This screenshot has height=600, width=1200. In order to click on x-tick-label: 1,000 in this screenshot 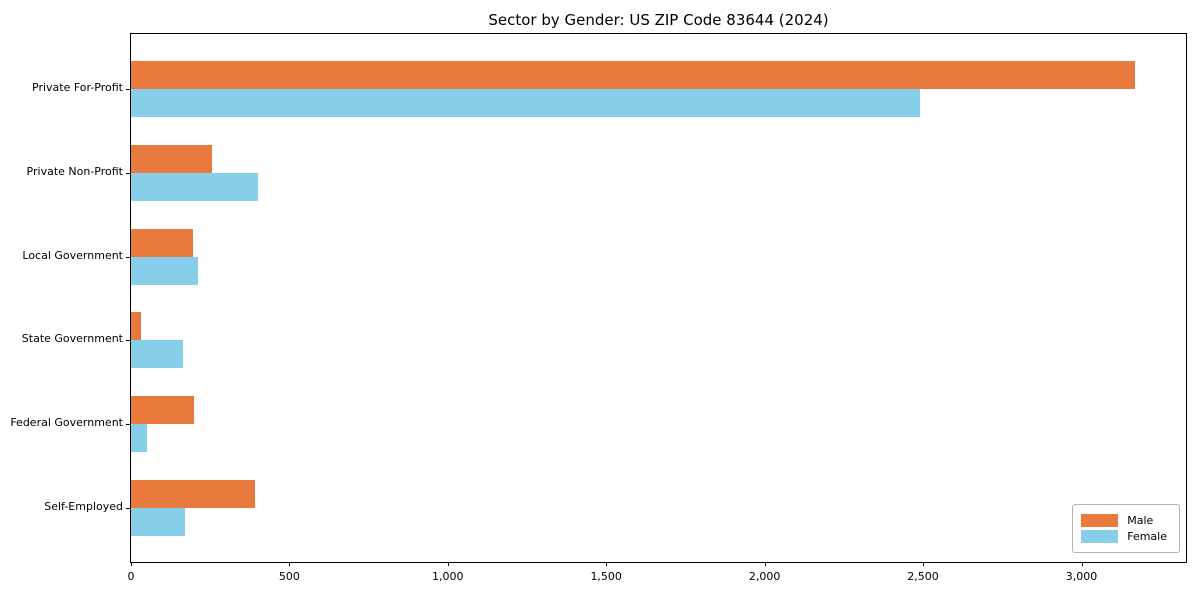, I will do `click(448, 576)`.